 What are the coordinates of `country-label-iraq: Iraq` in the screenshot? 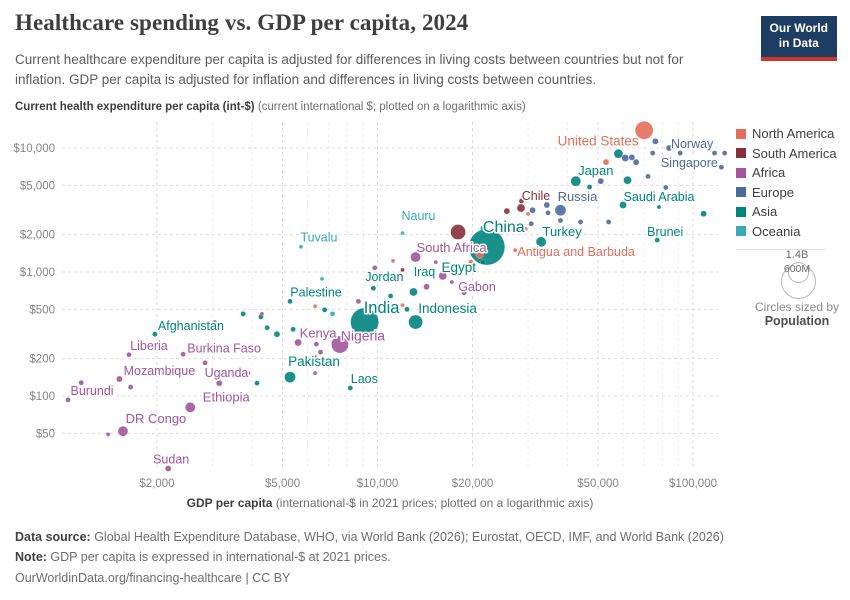 It's located at (424, 271).